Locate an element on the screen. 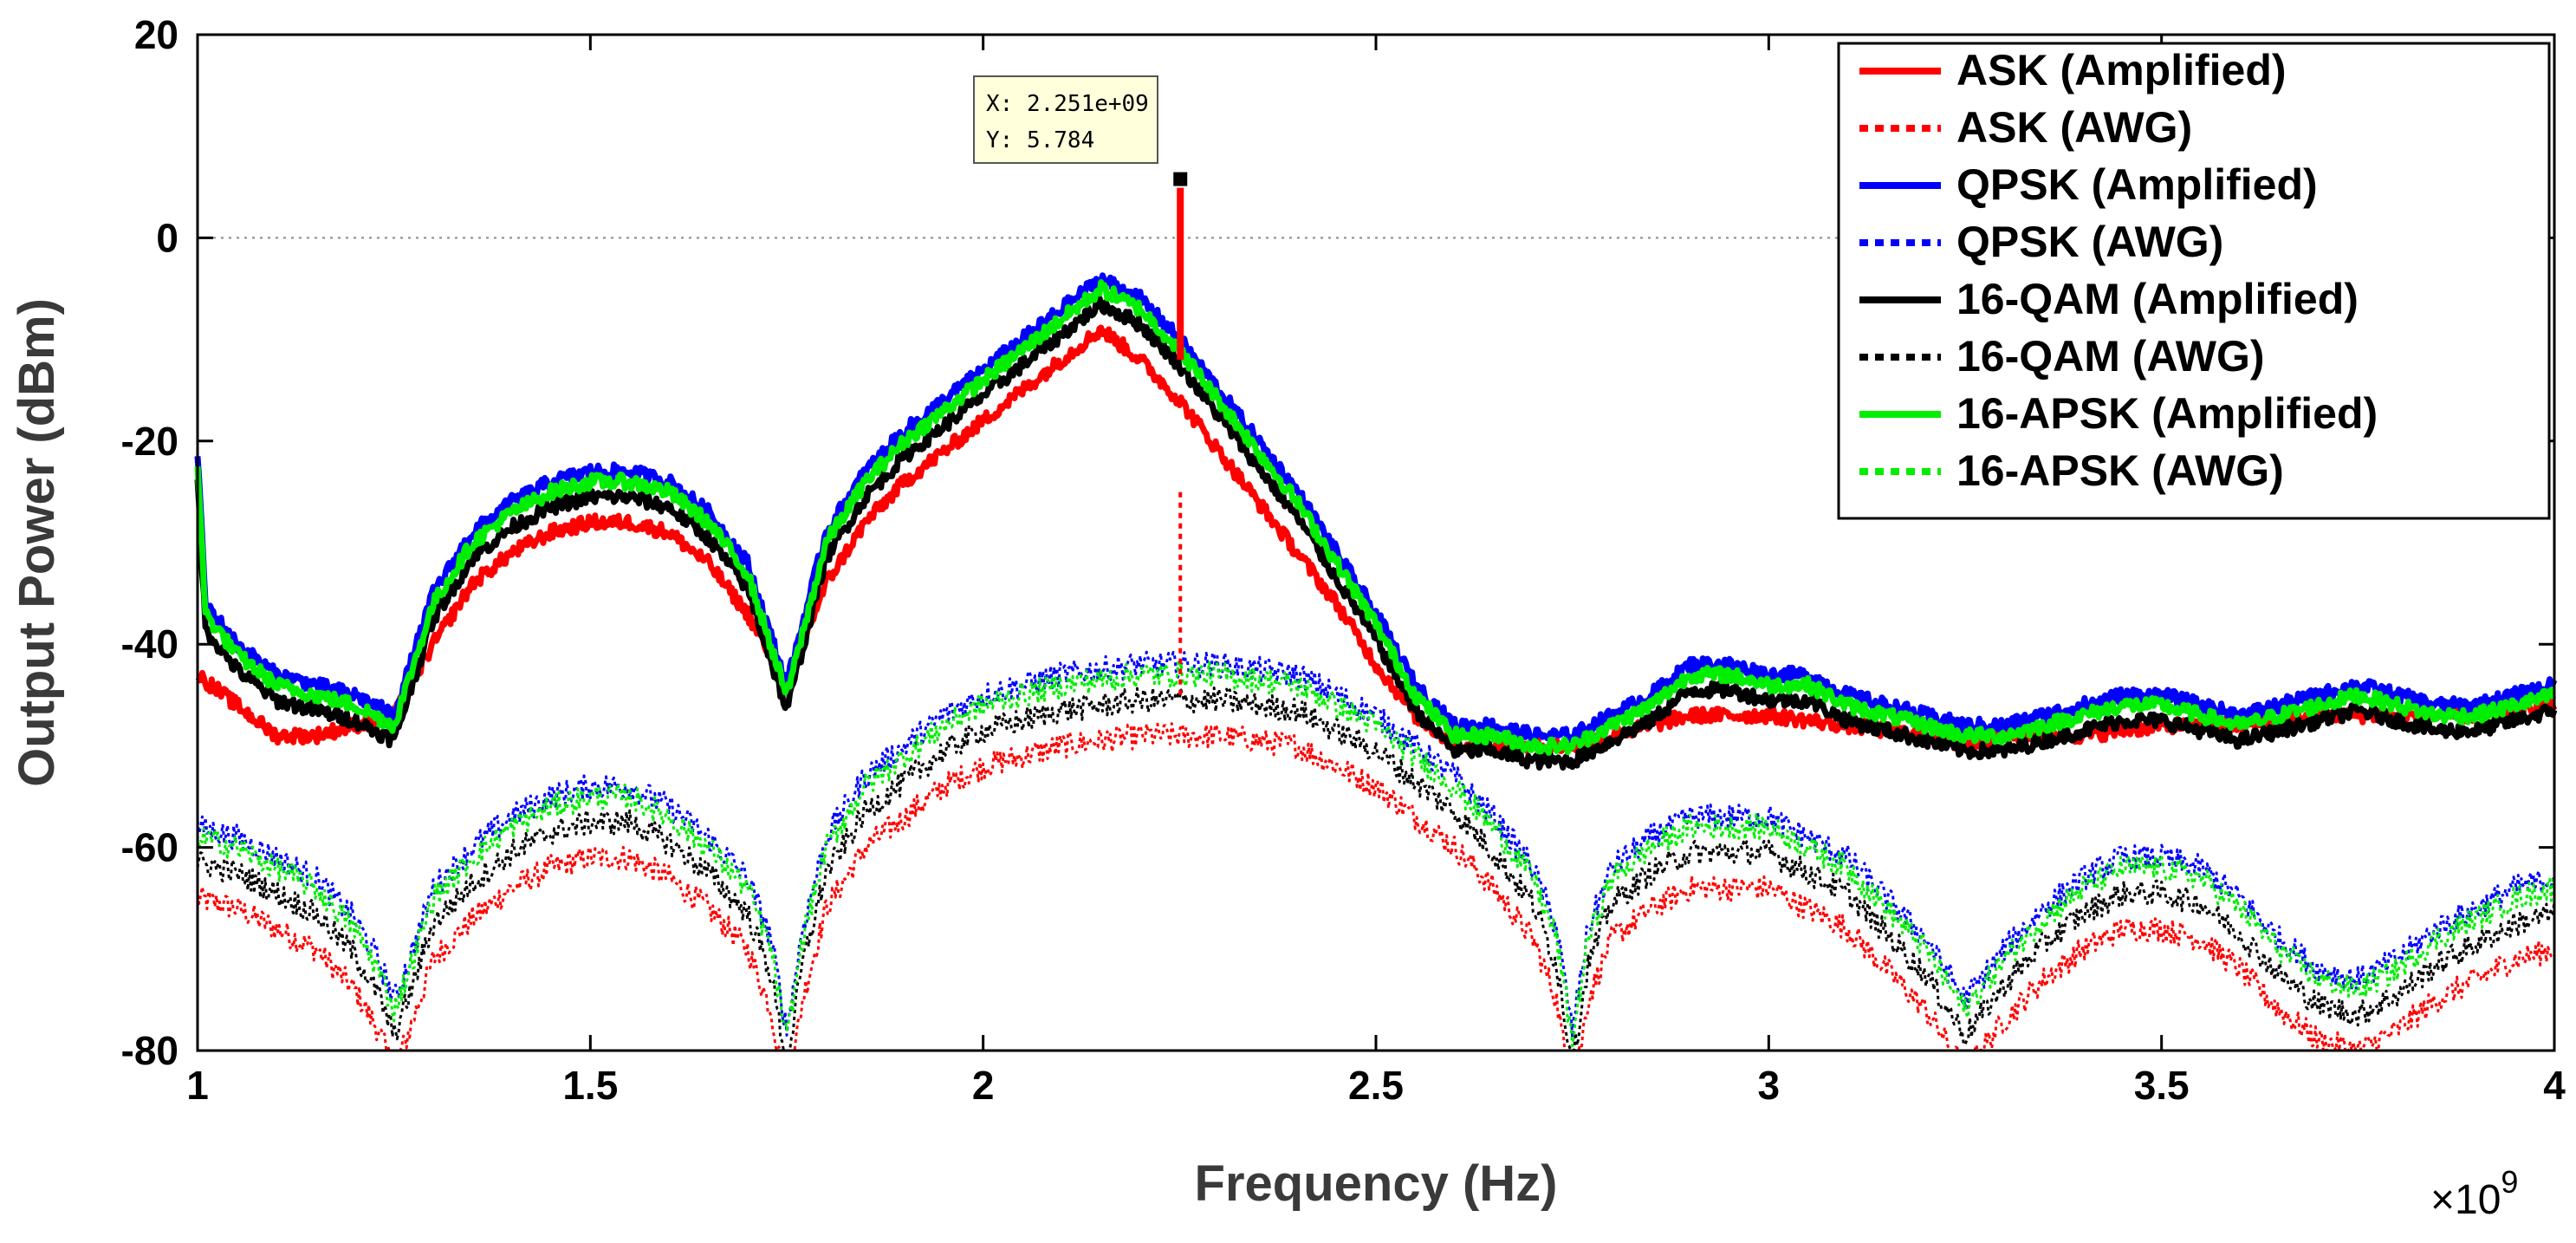  y-tick-label: -60 is located at coordinates (149, 847).